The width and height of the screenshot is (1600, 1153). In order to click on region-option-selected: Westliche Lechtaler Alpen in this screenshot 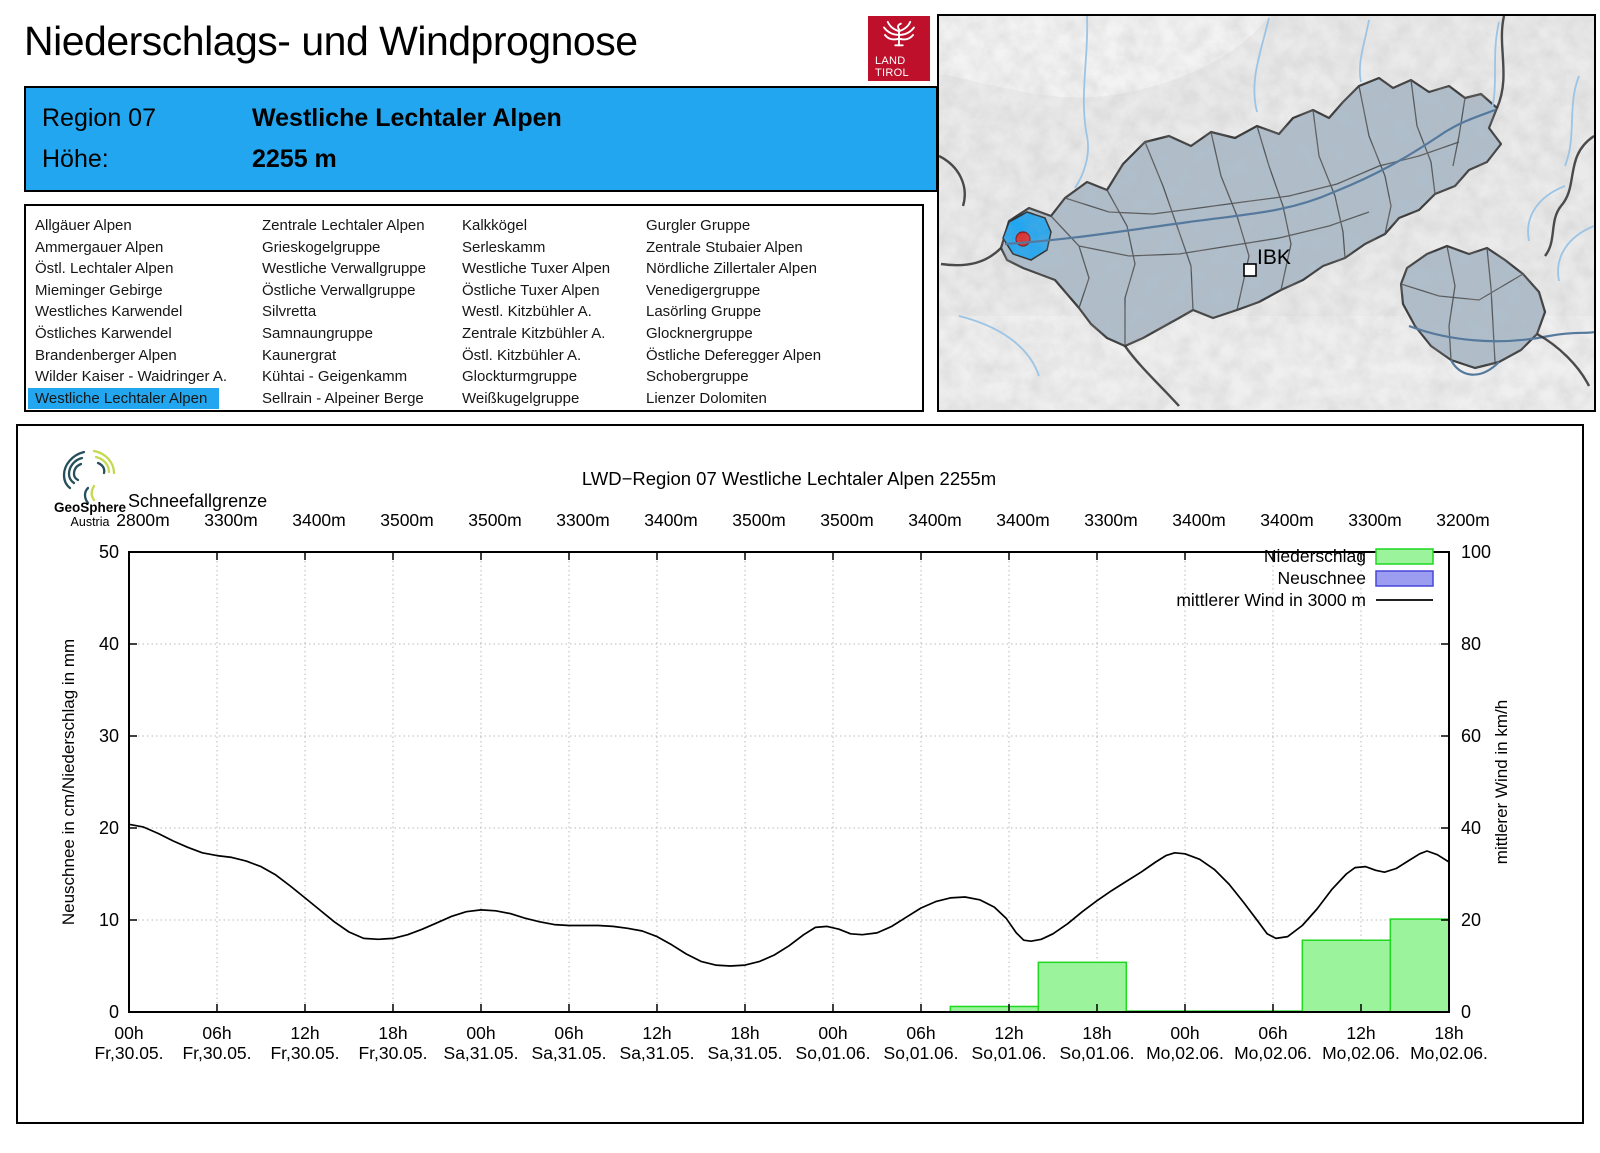, I will do `click(124, 398)`.